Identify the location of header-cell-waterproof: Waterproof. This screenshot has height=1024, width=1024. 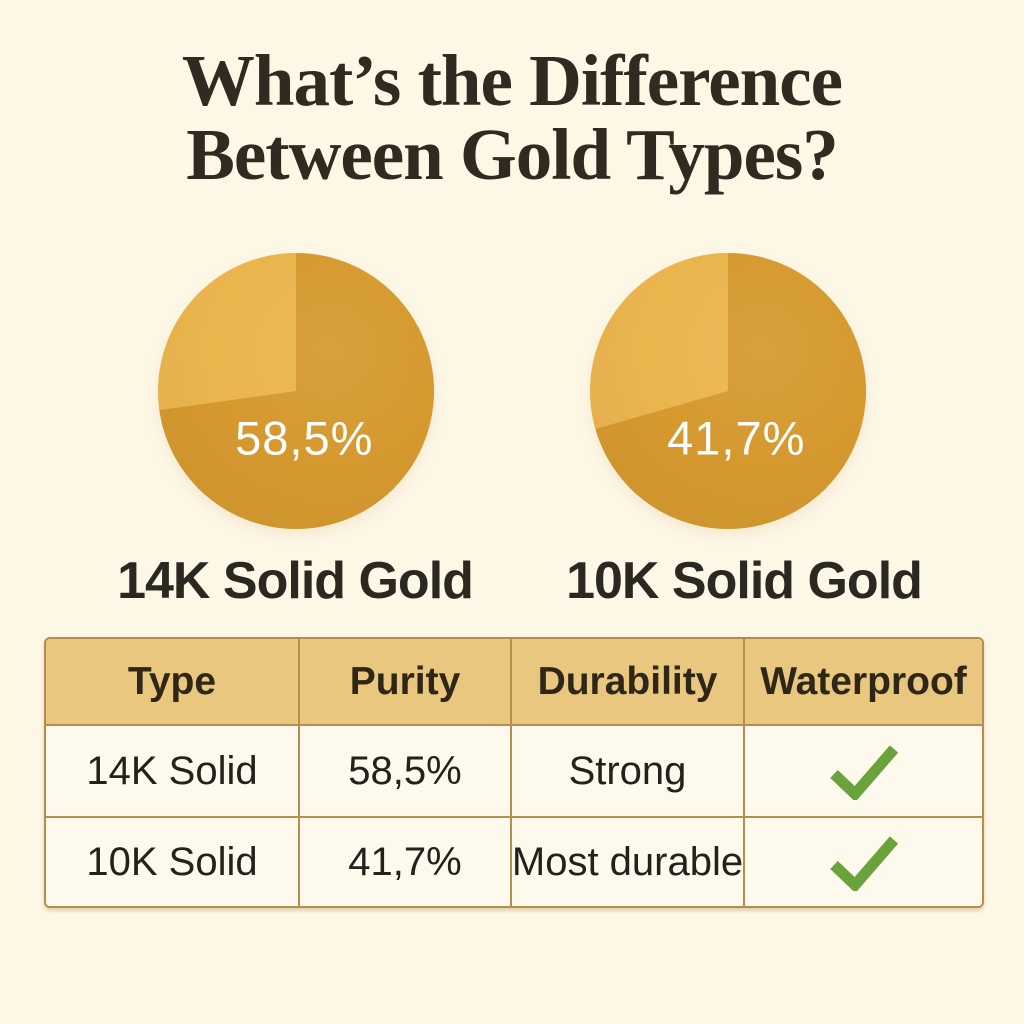
(863, 682).